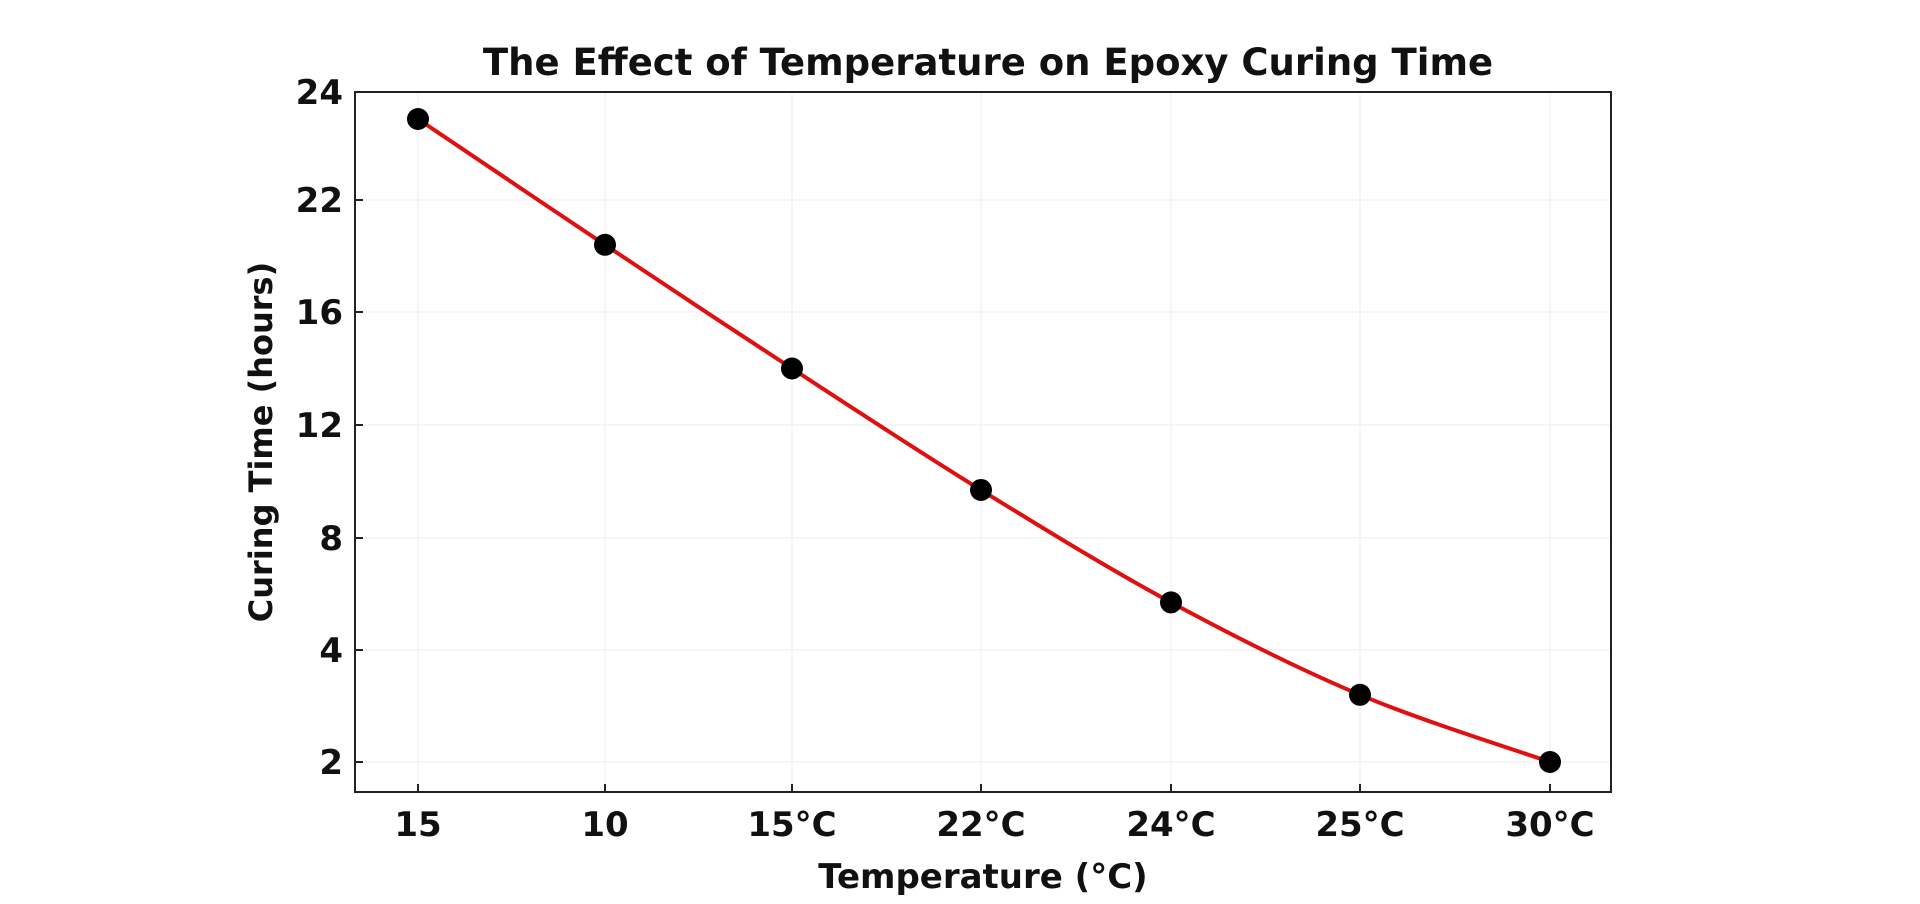  I want to click on x-axis-ticks: 15 10 15°C 22°C 24°C 25°C 30°C, so click(994, 814).